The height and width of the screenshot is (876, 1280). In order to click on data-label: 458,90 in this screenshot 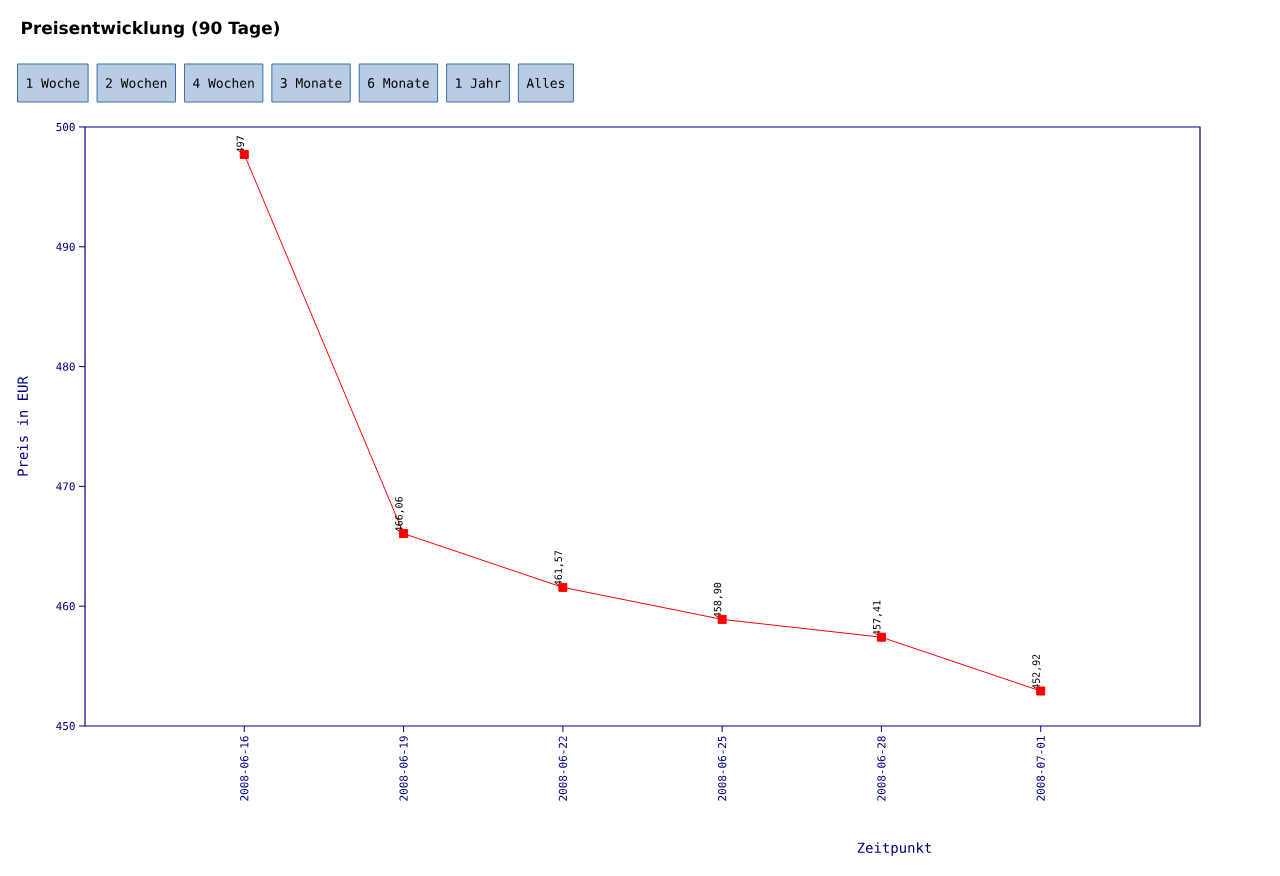, I will do `click(718, 600)`.